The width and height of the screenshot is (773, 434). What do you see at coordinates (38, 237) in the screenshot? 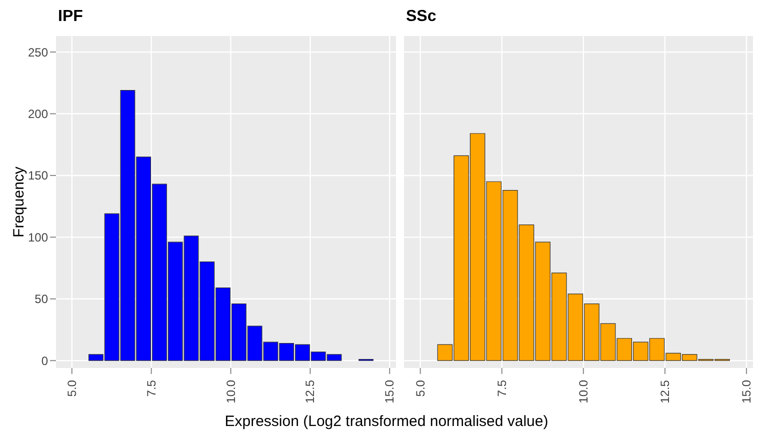
I see `y-tick-label: 100` at bounding box center [38, 237].